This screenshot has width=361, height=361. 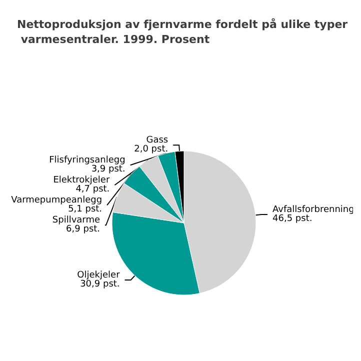 What do you see at coordinates (76, 221) in the screenshot?
I see `slice-label: Spillvarme` at bounding box center [76, 221].